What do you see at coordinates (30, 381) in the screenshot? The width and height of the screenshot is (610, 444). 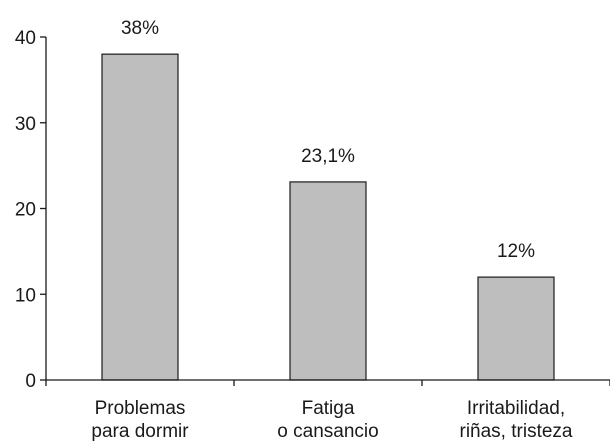 I see `y-tick-label: 0` at bounding box center [30, 381].